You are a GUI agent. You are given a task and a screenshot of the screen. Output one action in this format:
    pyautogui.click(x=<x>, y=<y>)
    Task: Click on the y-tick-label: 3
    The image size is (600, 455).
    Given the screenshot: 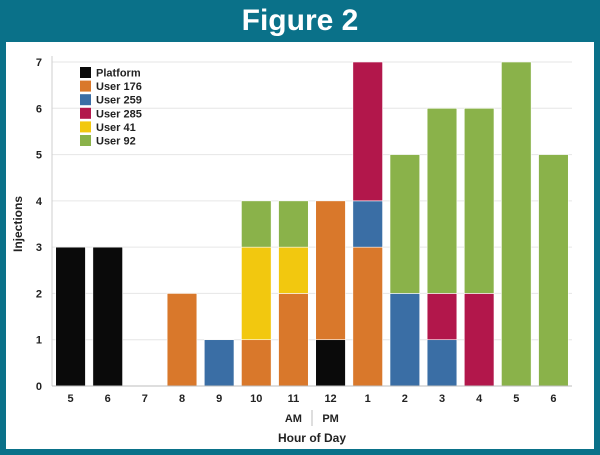 What is the action you would take?
    pyautogui.click(x=39, y=248)
    